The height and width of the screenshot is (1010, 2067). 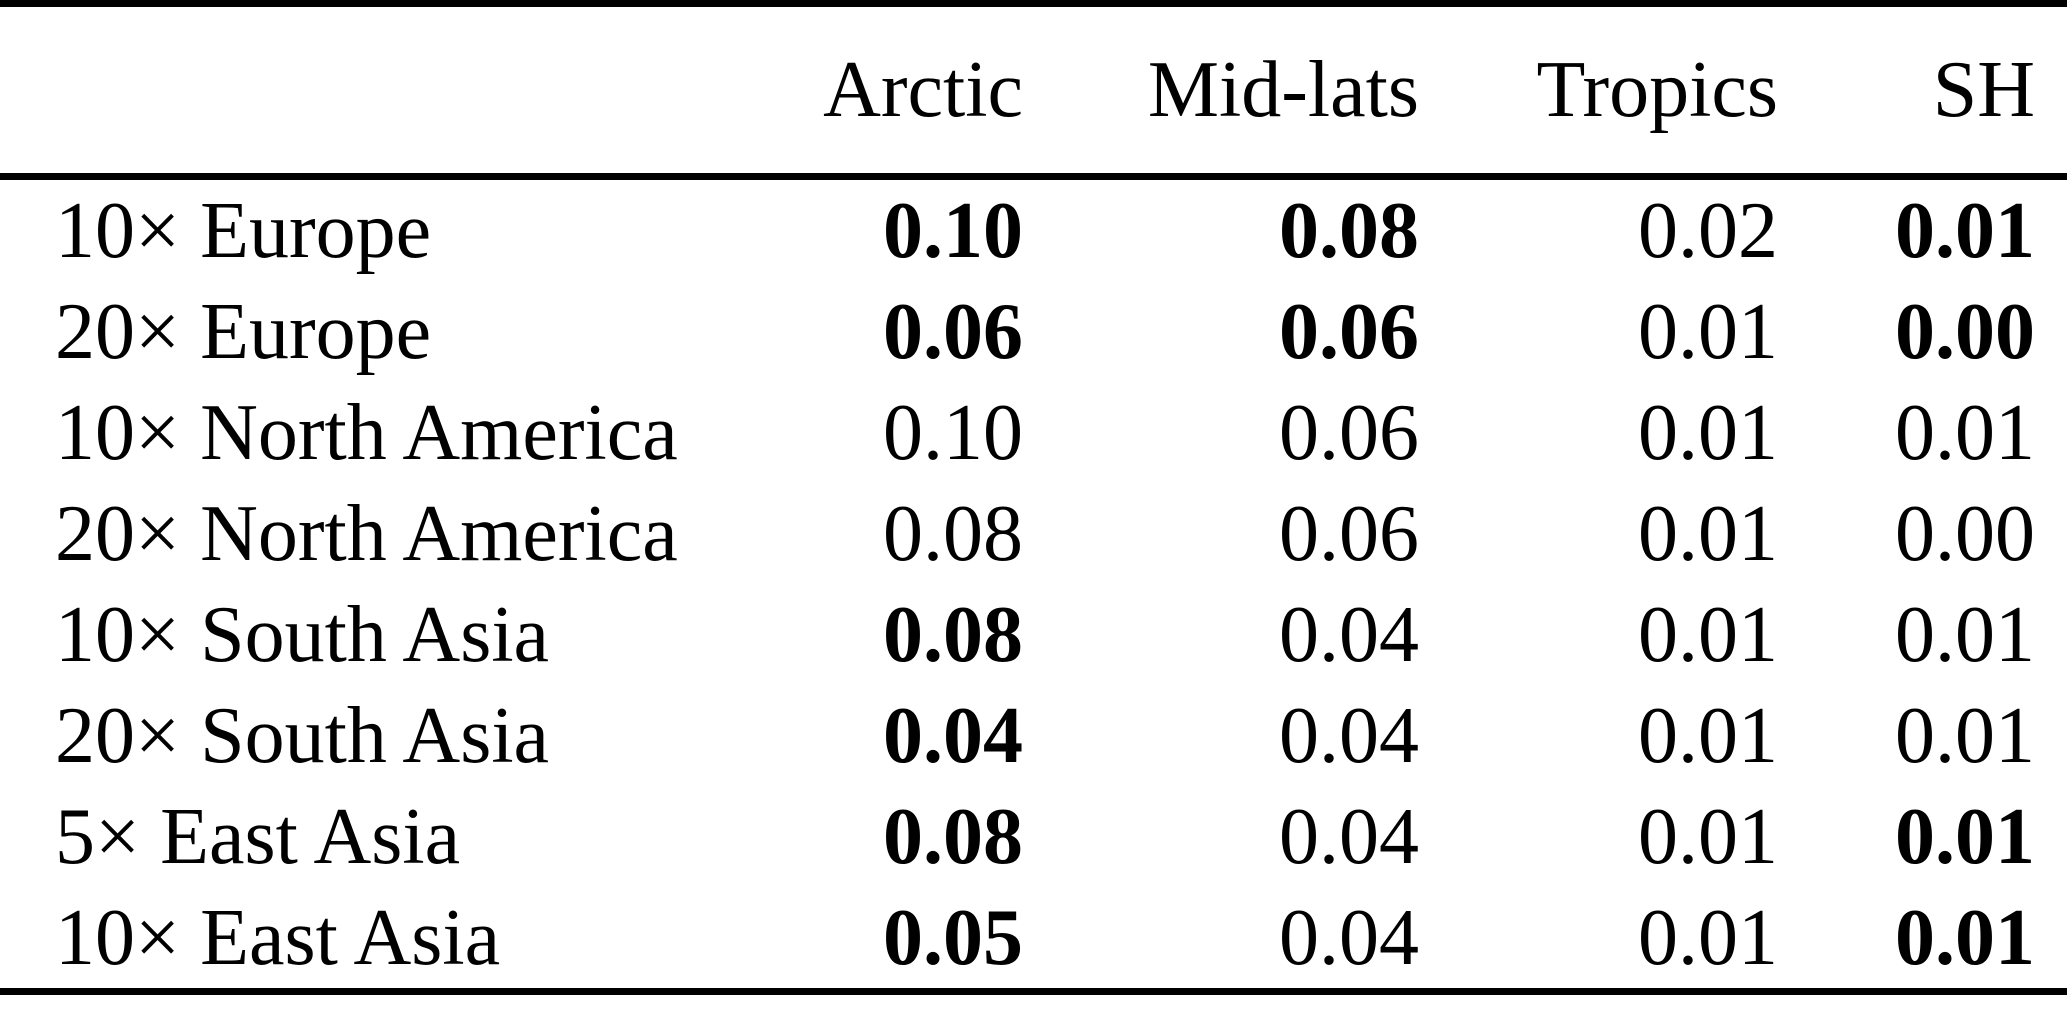 I want to click on table-row: 10× North America 0.10 0.06 0.01 0.01, so click(x=1033, y=432).